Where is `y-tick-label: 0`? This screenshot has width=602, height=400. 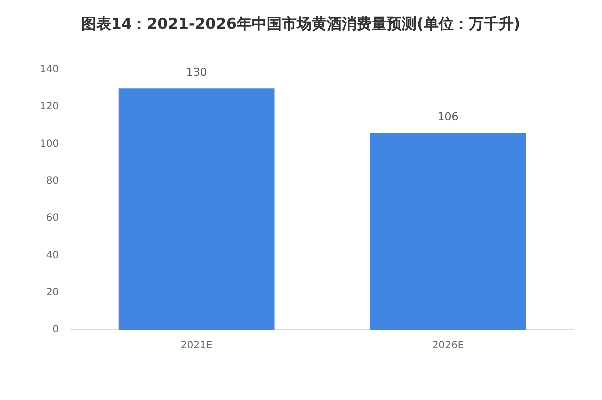
y-tick-label: 0 is located at coordinates (56, 330).